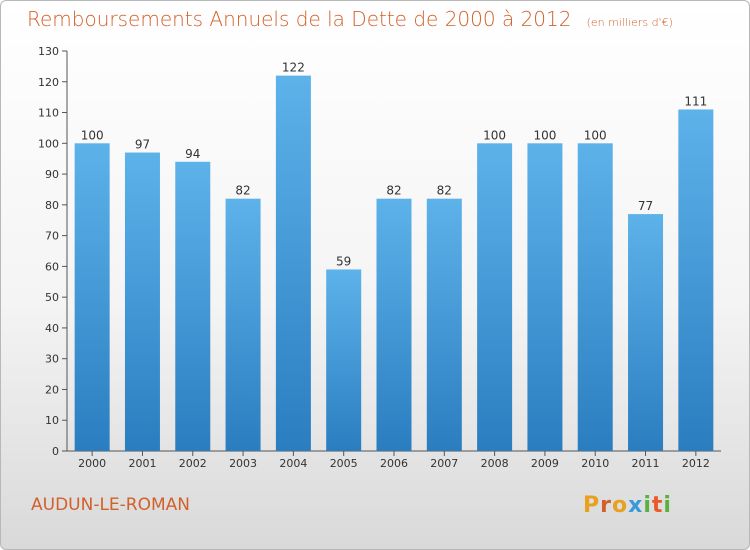  What do you see at coordinates (192, 154) in the screenshot?
I see `data-label: 94` at bounding box center [192, 154].